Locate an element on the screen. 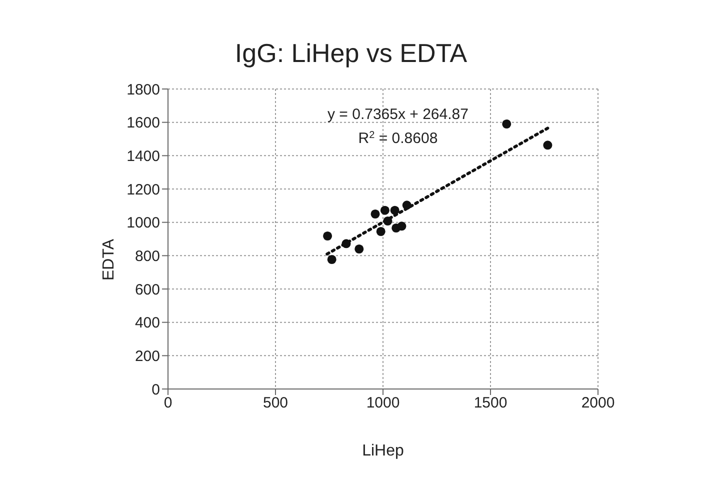 The width and height of the screenshot is (702, 499). x-tick-label: 0 is located at coordinates (168, 403).